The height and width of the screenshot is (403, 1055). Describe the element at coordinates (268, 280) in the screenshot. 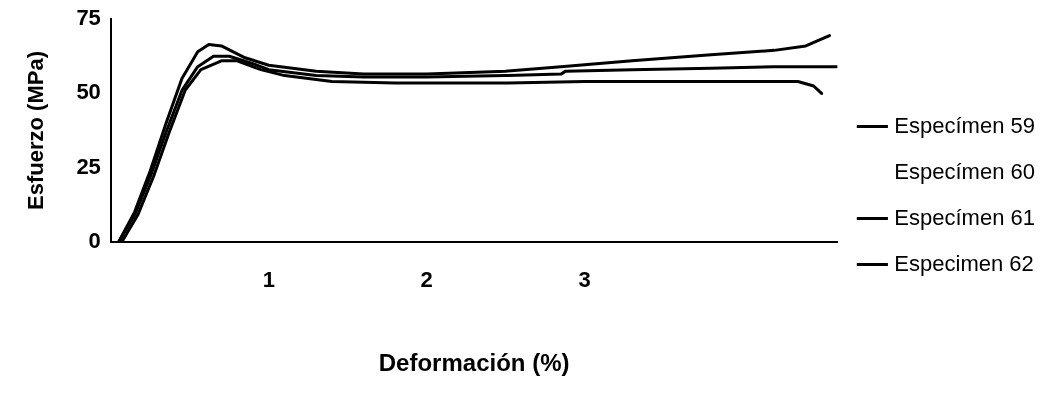

I see `x-tick-label: 1` at that location.